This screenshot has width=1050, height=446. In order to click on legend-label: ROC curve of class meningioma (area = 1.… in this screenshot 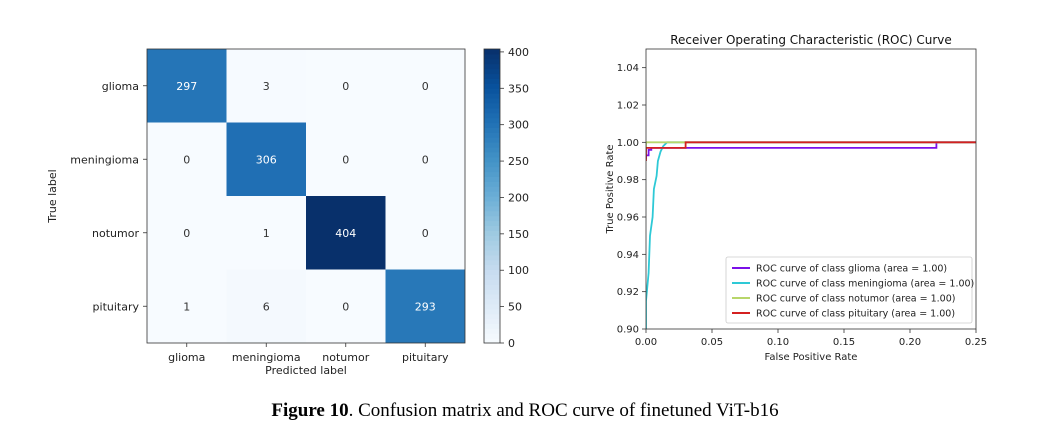, I will do `click(865, 284)`.